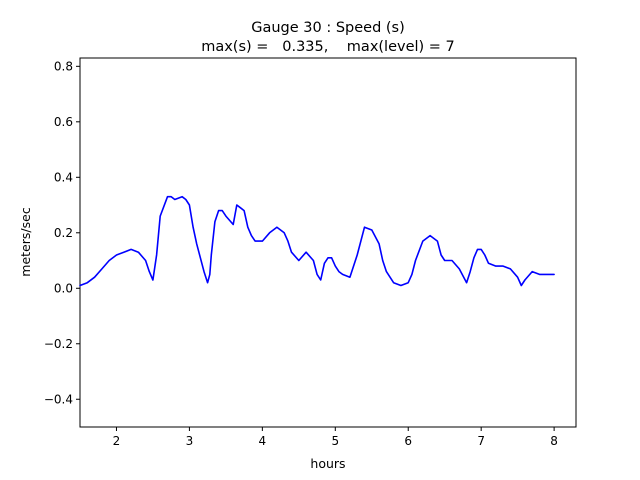 This screenshot has height=480, width=640. Describe the element at coordinates (554, 441) in the screenshot. I see `x-tick-label: 8` at that location.